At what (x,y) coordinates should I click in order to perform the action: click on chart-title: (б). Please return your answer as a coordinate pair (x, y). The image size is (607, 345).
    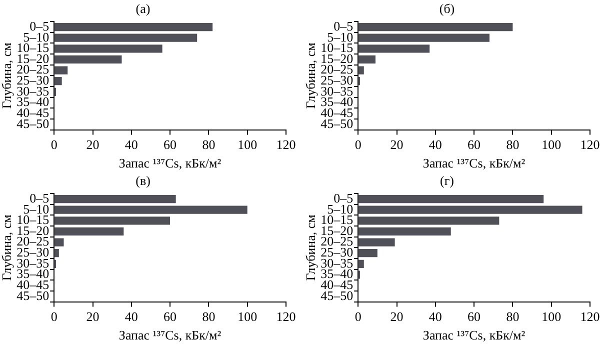
    Looking at the image, I should click on (447, 8).